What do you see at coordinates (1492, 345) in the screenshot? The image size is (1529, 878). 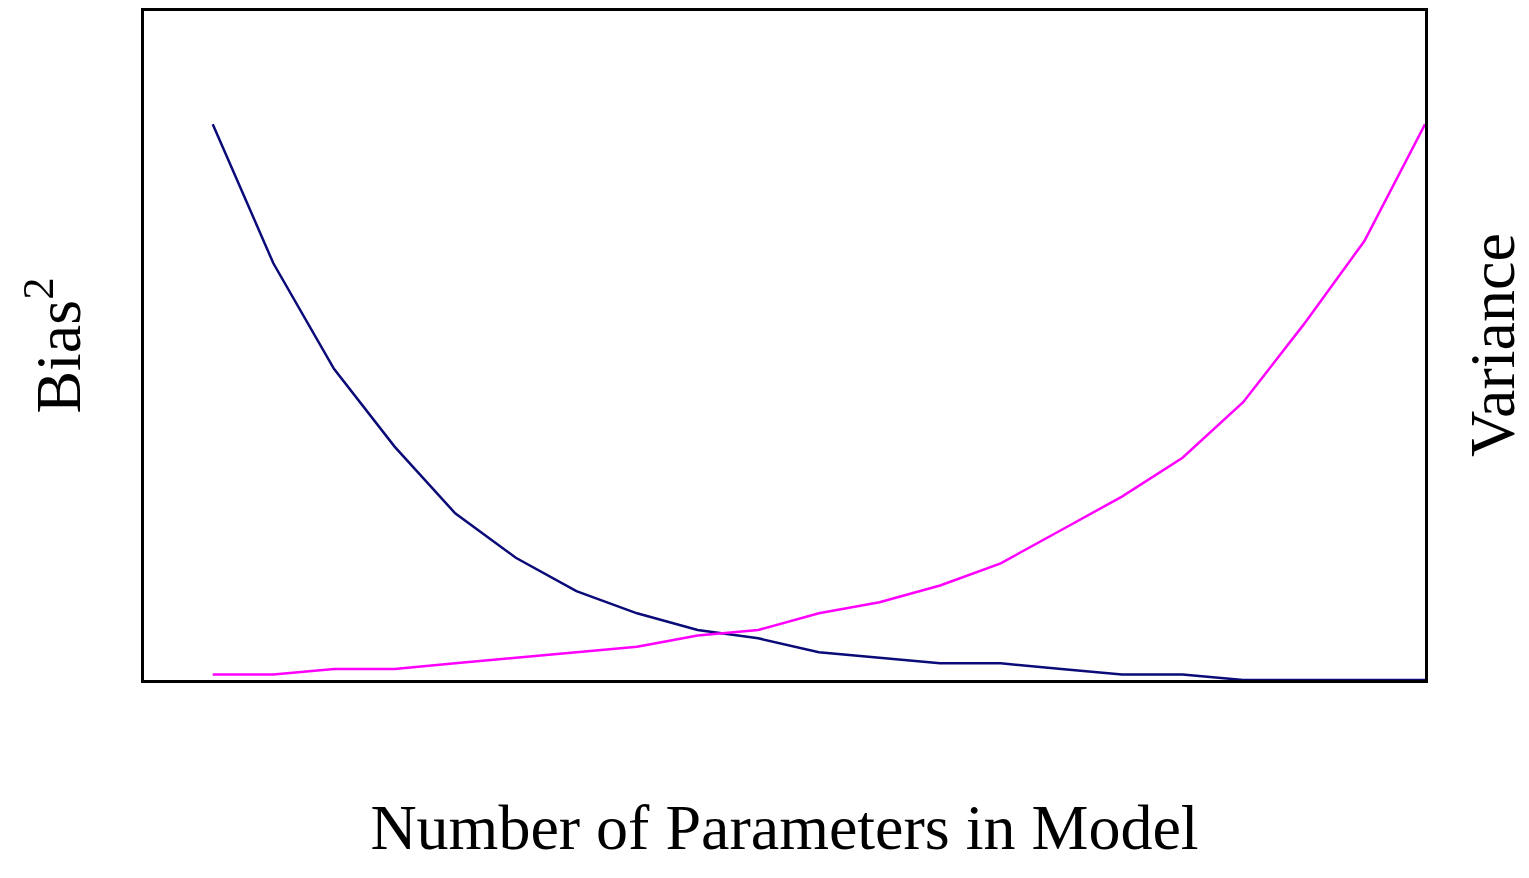 I see `y2-axis-title: Variance` at bounding box center [1492, 345].